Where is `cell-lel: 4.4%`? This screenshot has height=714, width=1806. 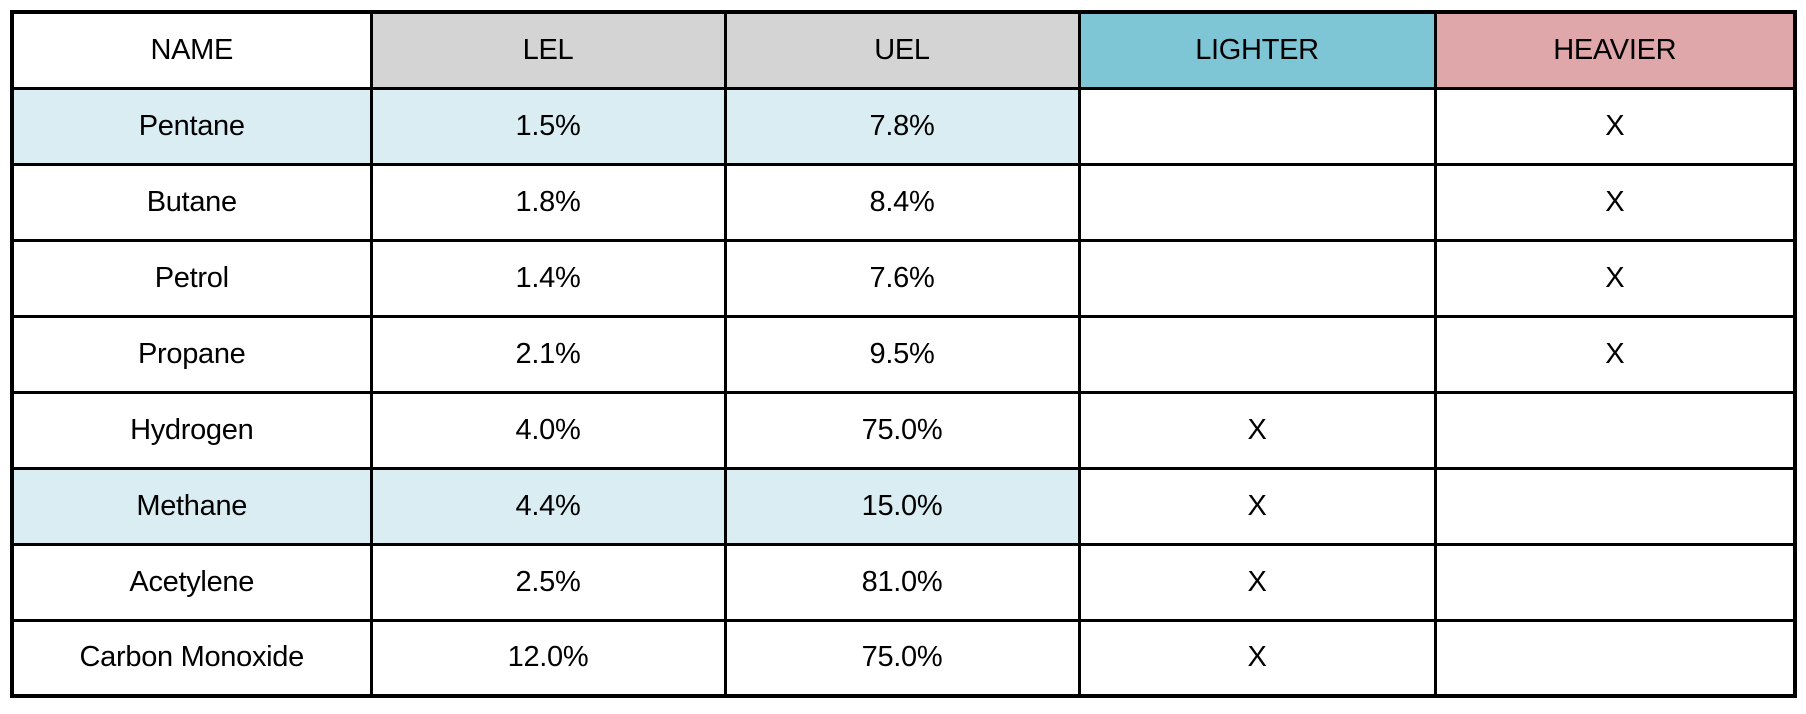
cell-lel: 4.4% is located at coordinates (548, 506).